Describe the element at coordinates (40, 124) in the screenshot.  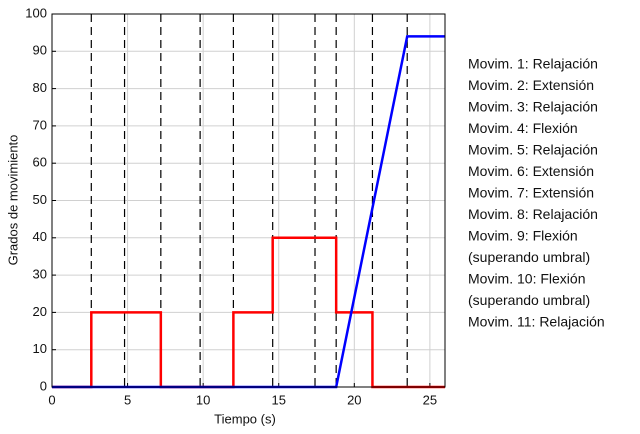
I see `y-tick-label: 70` at that location.